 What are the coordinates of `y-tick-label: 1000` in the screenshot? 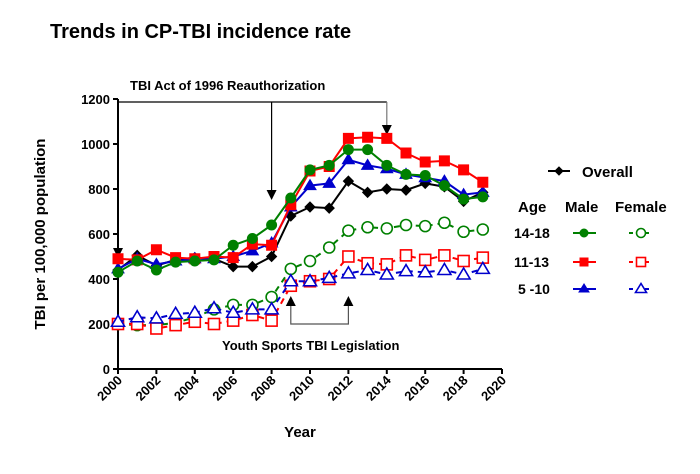 It's located at (95, 144).